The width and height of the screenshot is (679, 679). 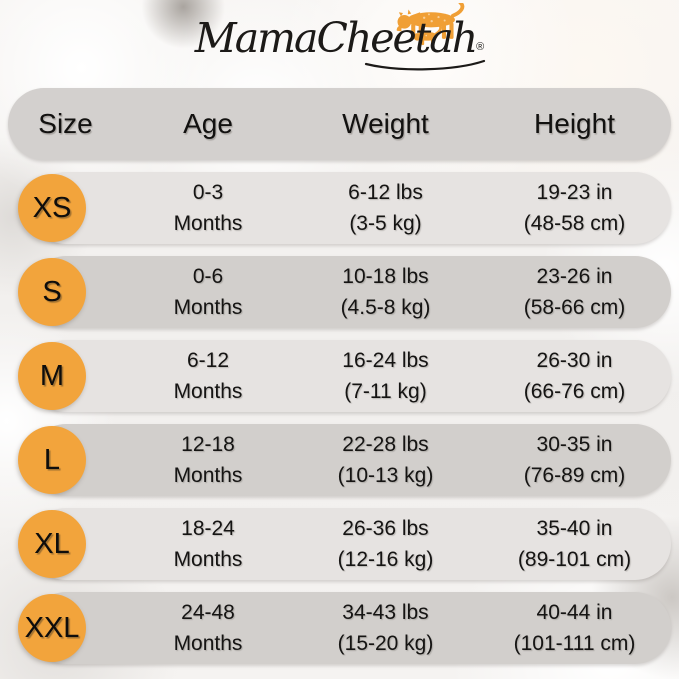 I want to click on height-in: 19-23 in, so click(x=574, y=192).